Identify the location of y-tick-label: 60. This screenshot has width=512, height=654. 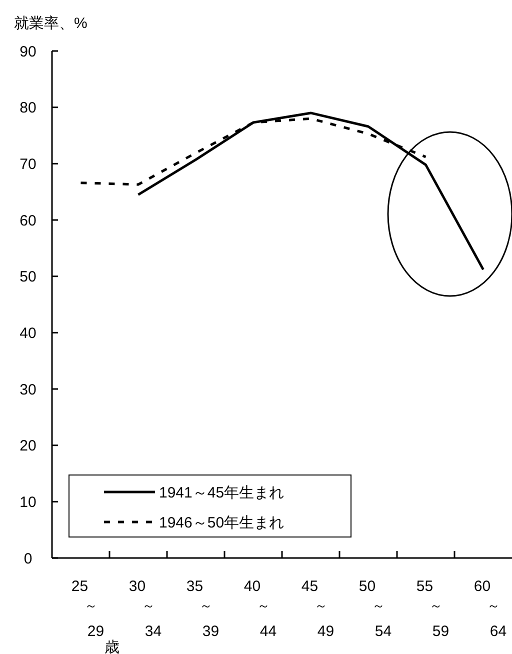
(28, 221).